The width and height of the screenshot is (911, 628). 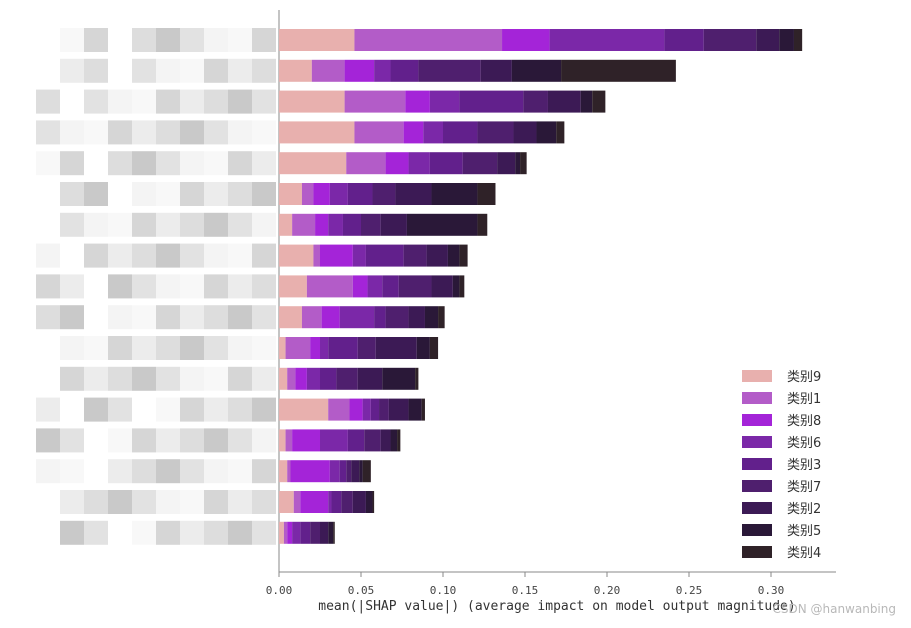 I want to click on legend-label: 类别8, so click(x=804, y=421).